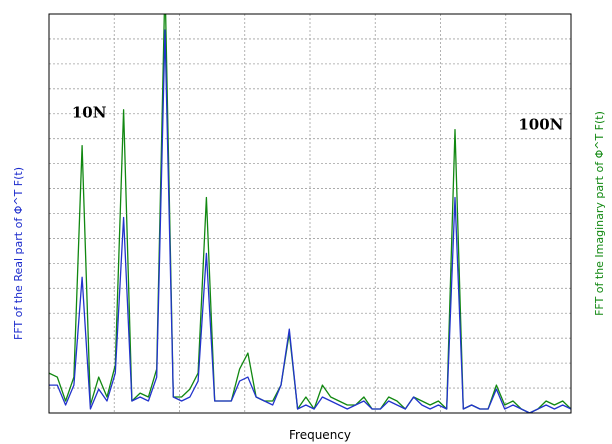 The height and width of the screenshot is (444, 612). I want to click on peak-annotation: 10N, so click(89, 113).